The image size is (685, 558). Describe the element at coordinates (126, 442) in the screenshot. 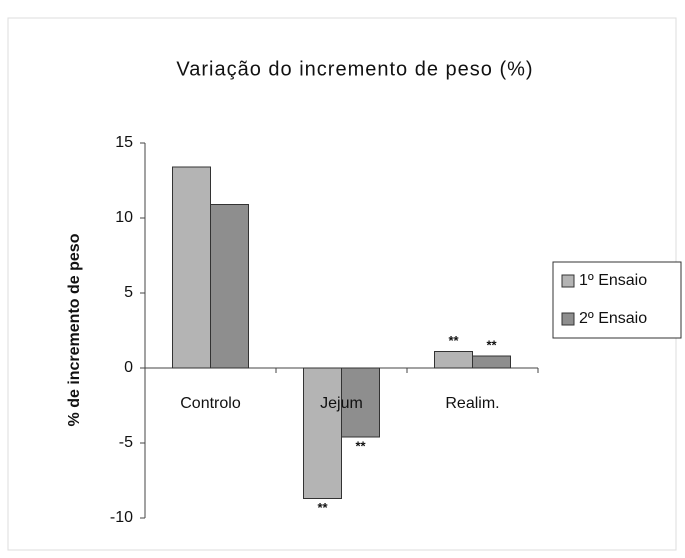

I see `y-tick-label: -5` at that location.